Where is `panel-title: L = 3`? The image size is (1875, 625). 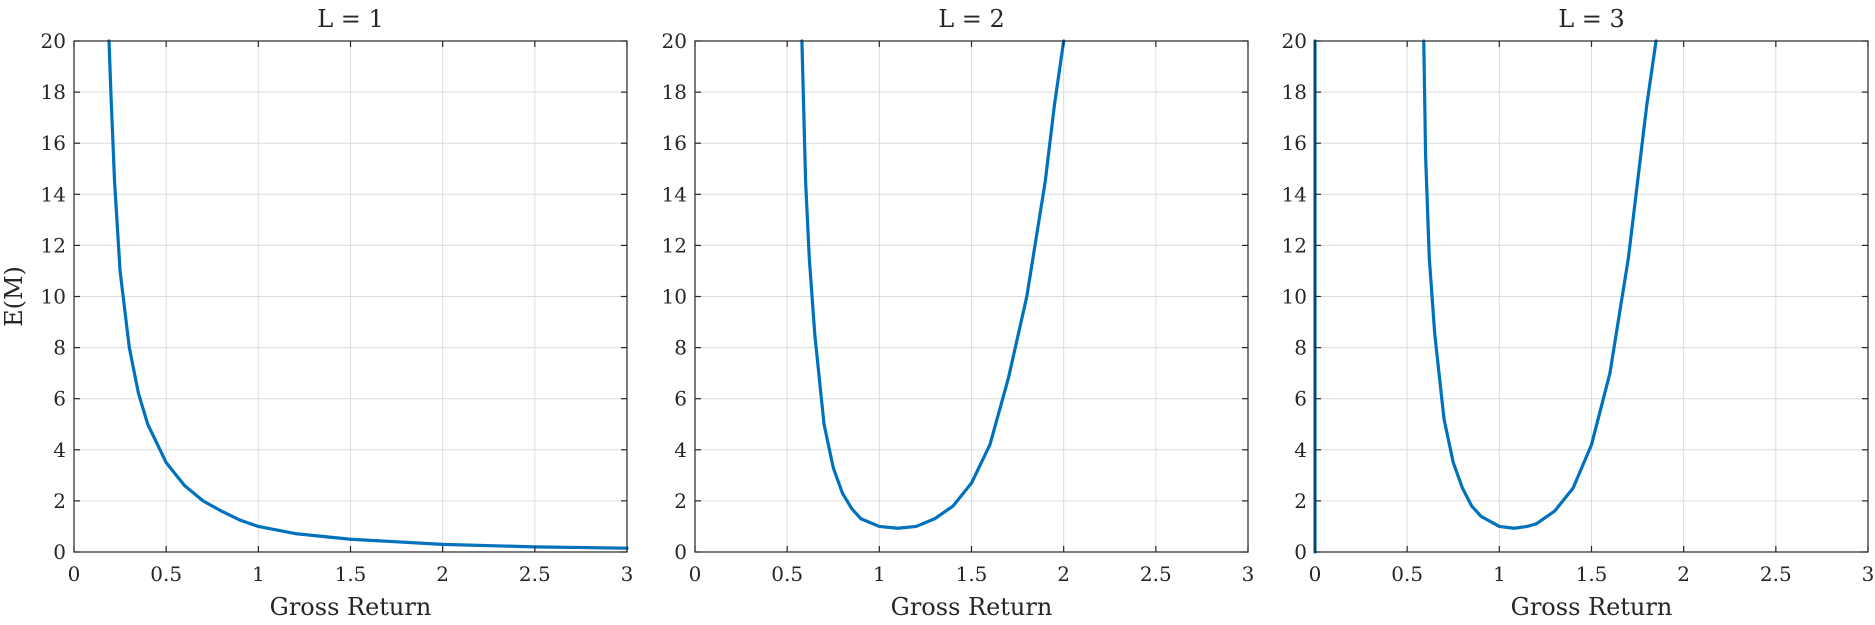 panel-title: L = 3 is located at coordinates (1591, 19).